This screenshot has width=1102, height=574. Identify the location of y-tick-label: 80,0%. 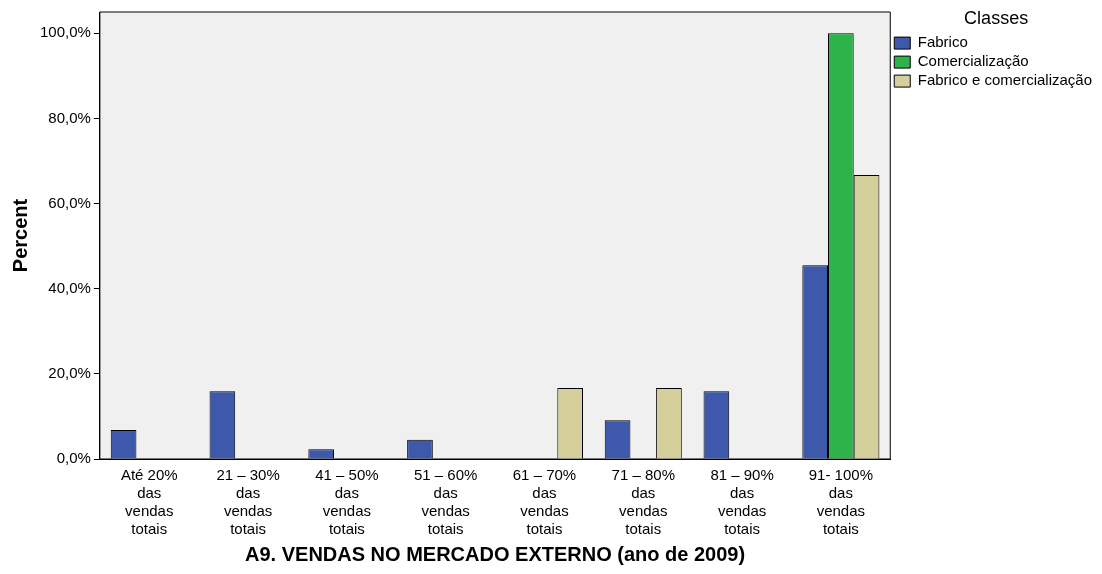
(69, 117).